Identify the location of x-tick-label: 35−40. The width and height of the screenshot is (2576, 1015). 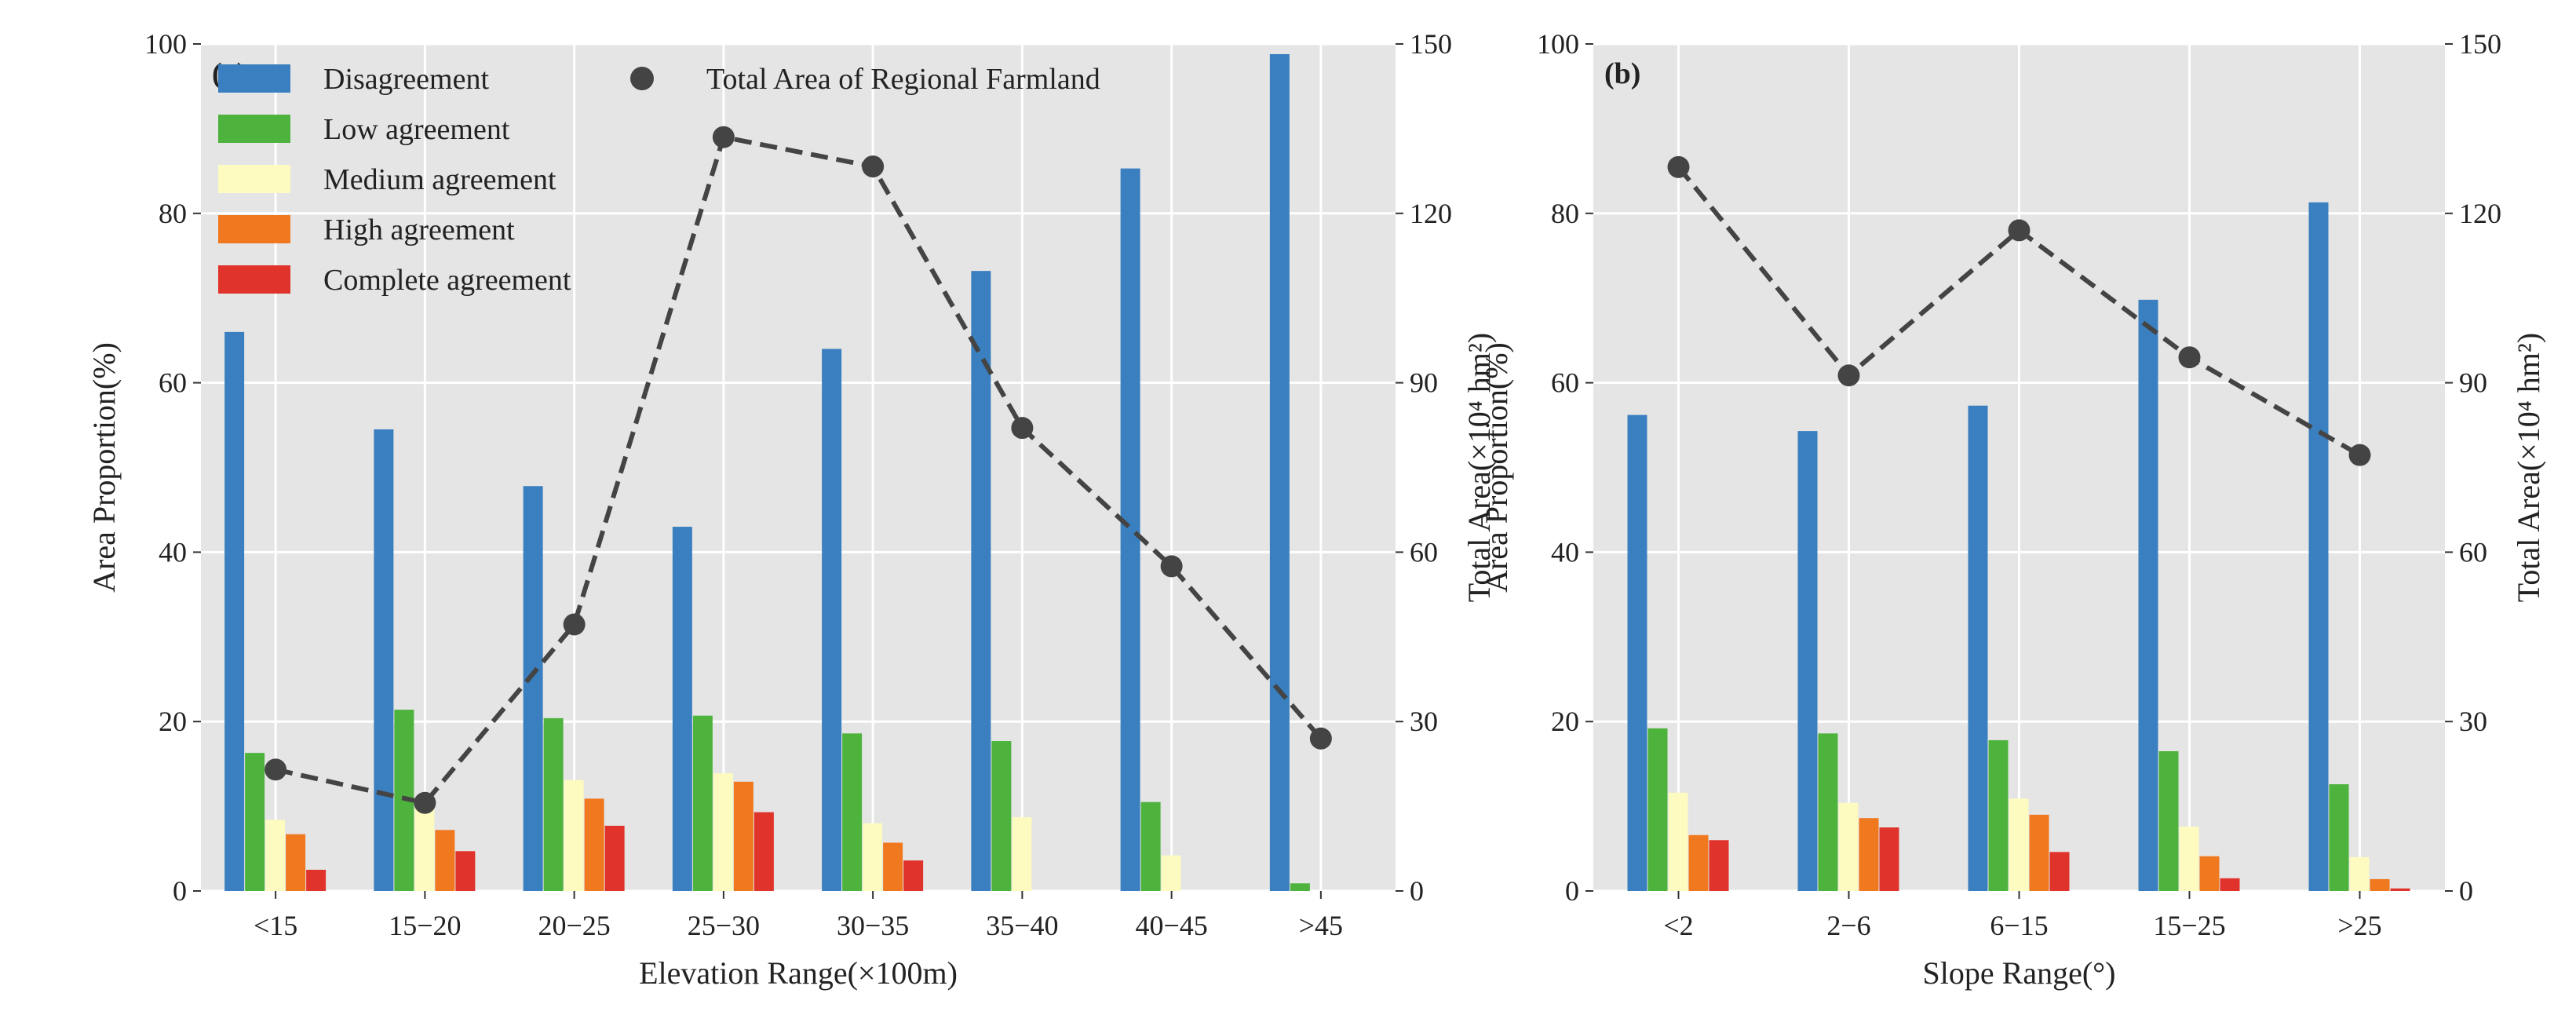
(1022, 926).